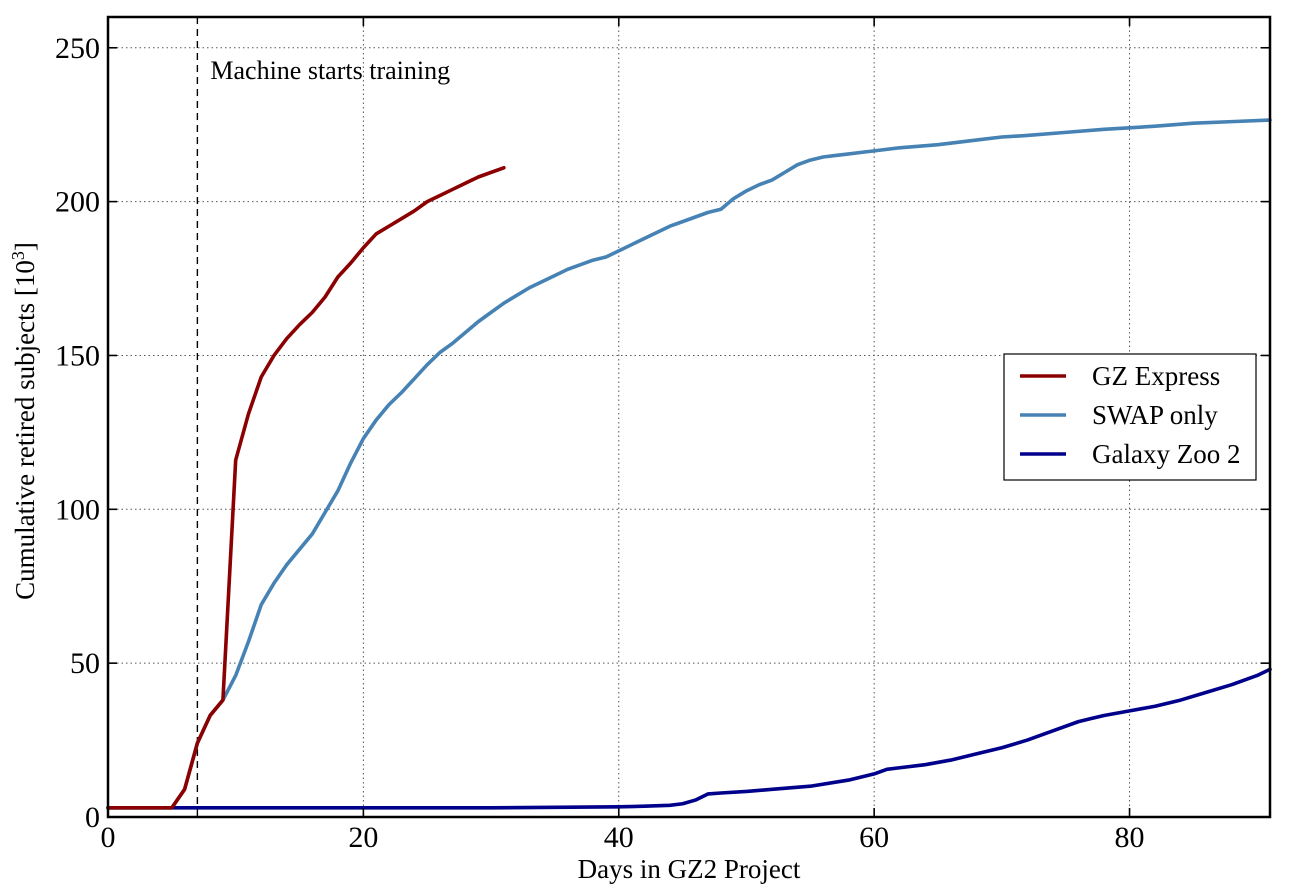  What do you see at coordinates (1166, 454) in the screenshot?
I see `legend-label-galaxy-zoo-2: Galaxy Zoo 2` at bounding box center [1166, 454].